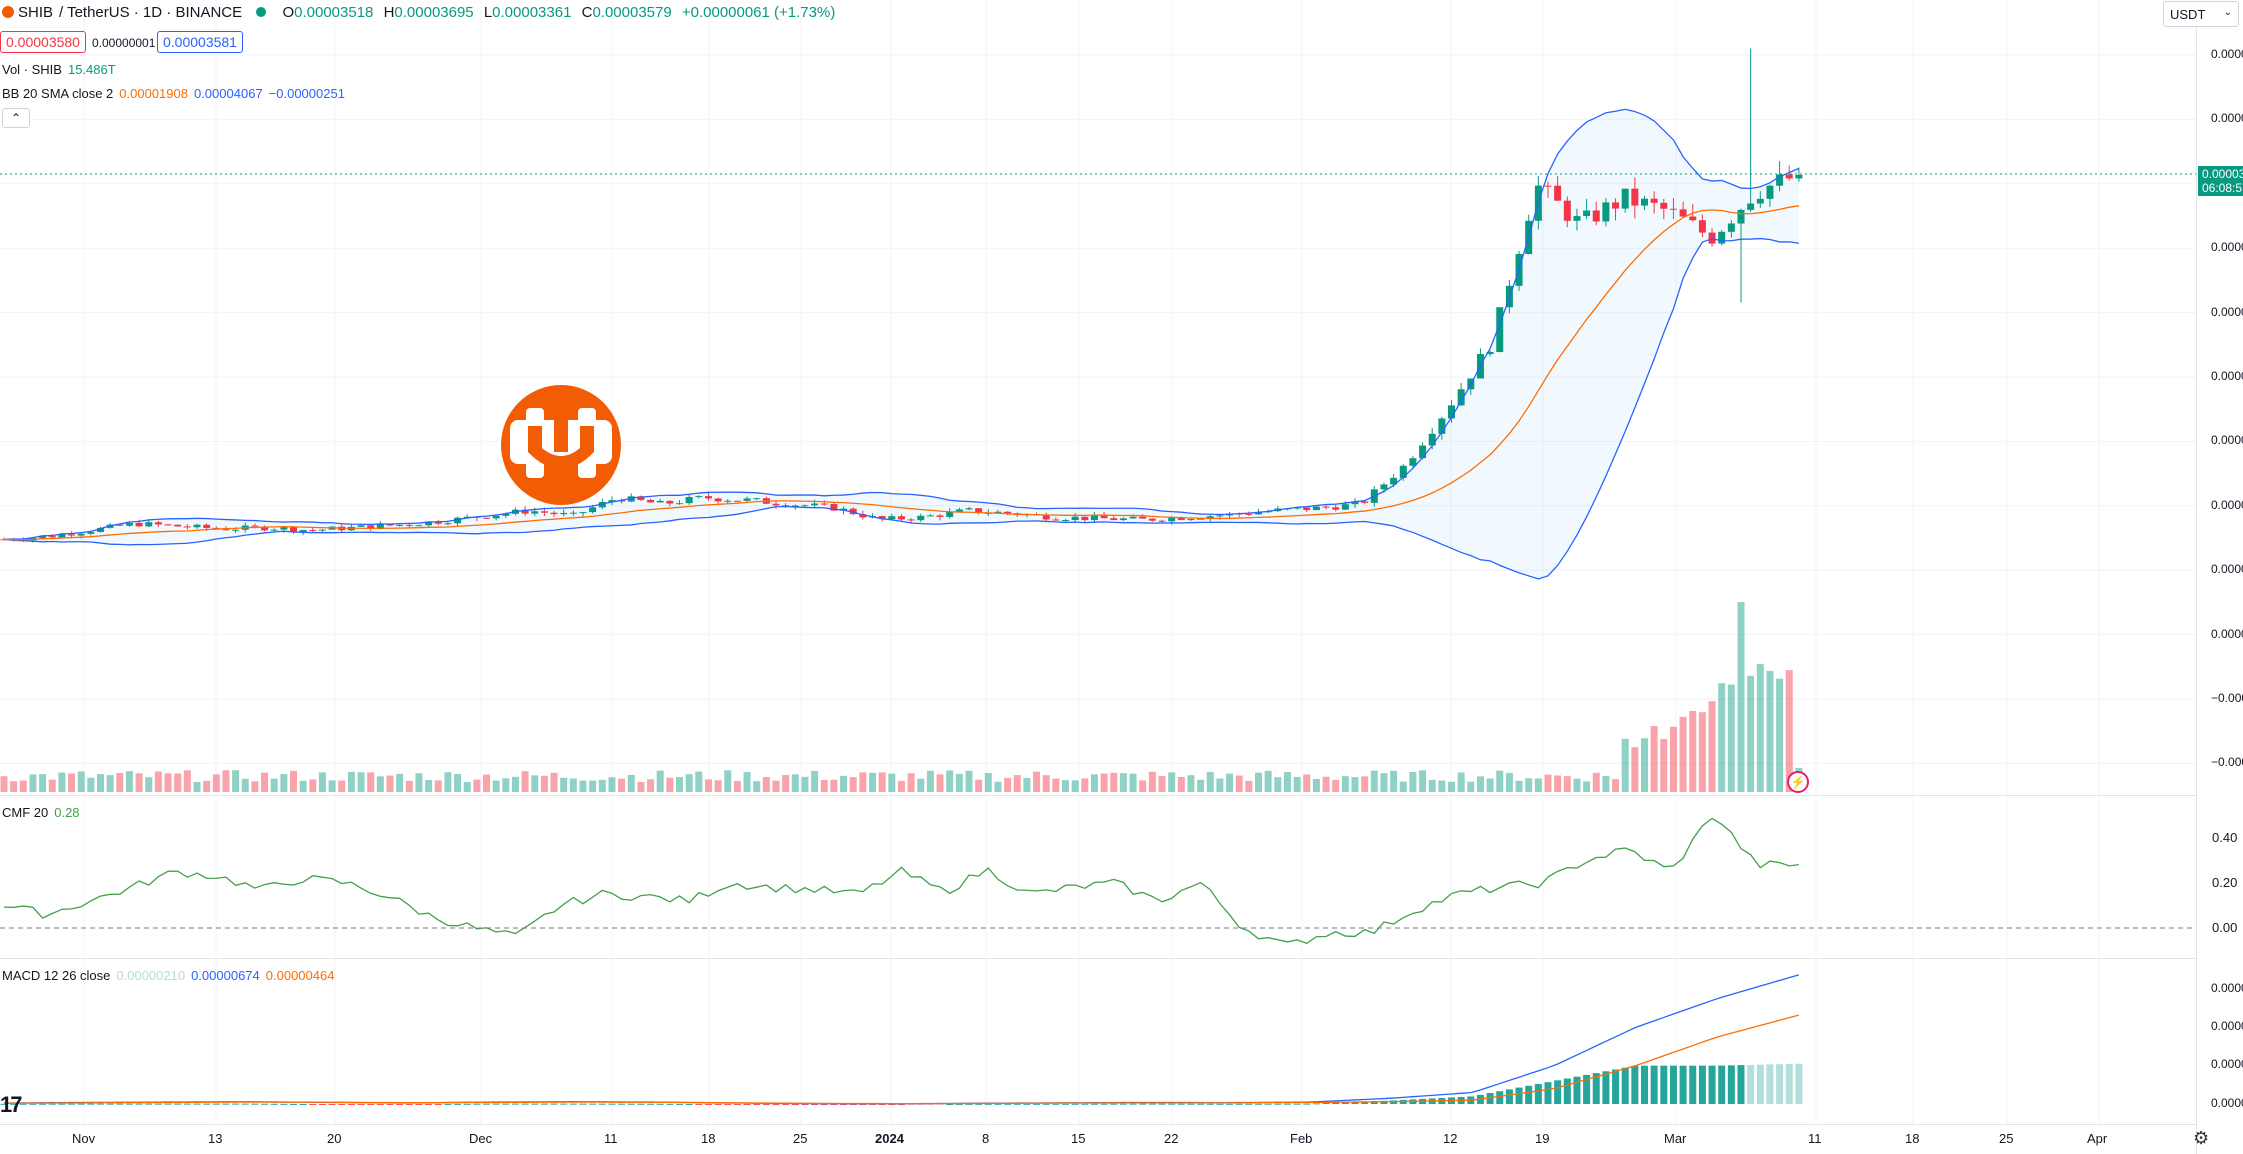 This screenshot has width=2243, height=1154. Describe the element at coordinates (2225, 882) in the screenshot. I see `cmf-tick-label: 0.20` at that location.